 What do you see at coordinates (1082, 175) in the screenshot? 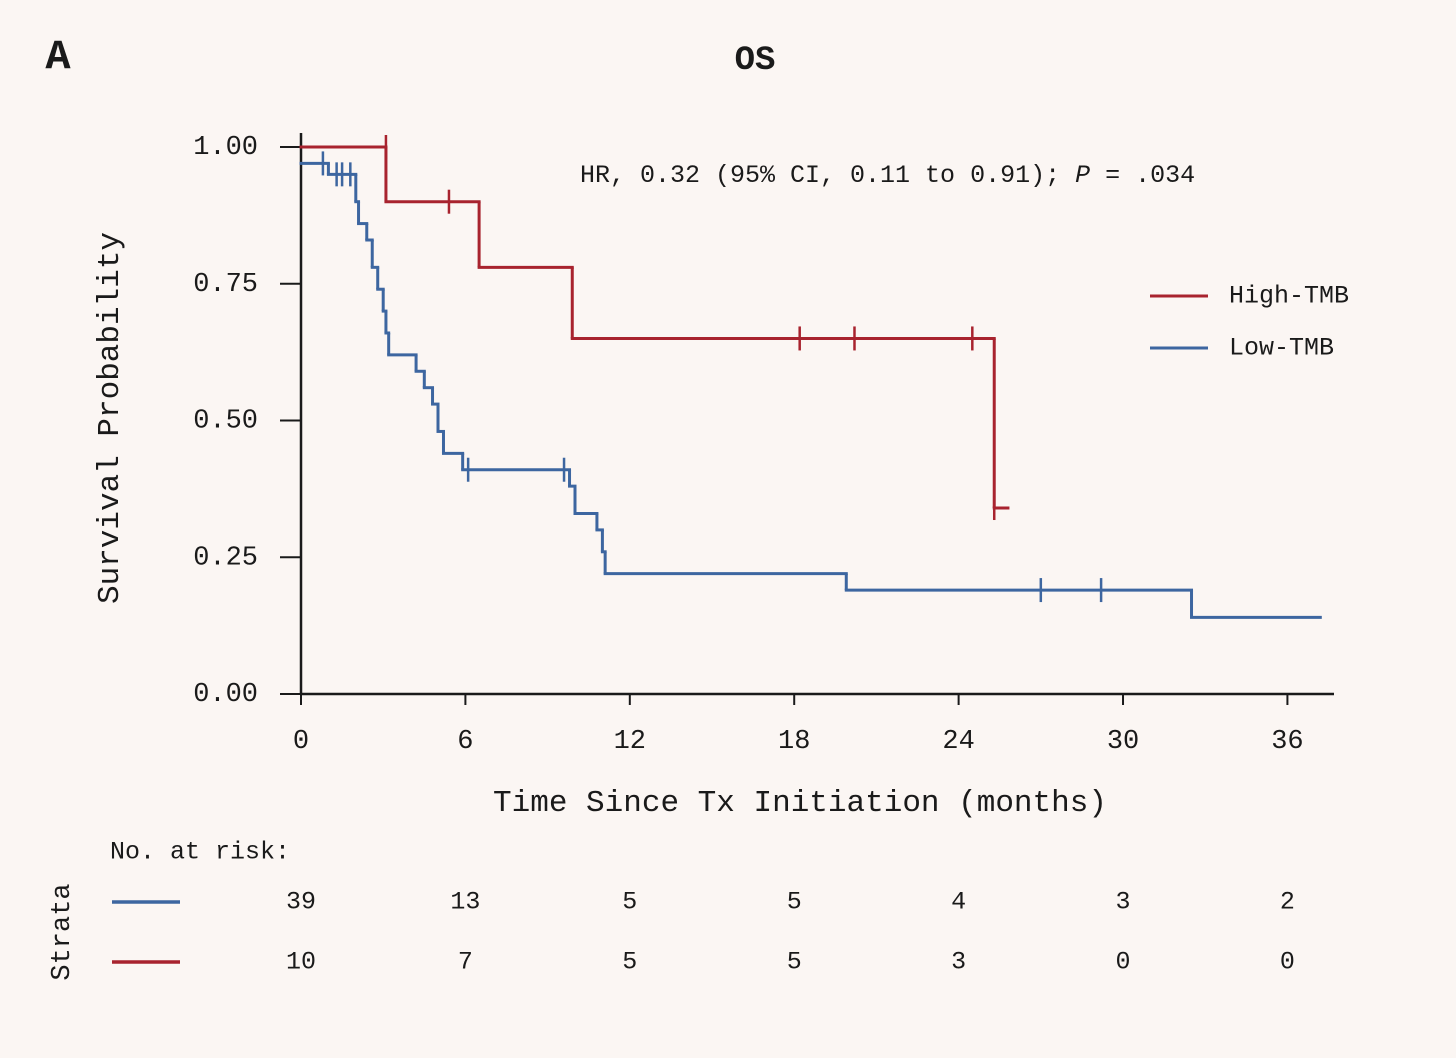
I see `annotation-part: P` at bounding box center [1082, 175].